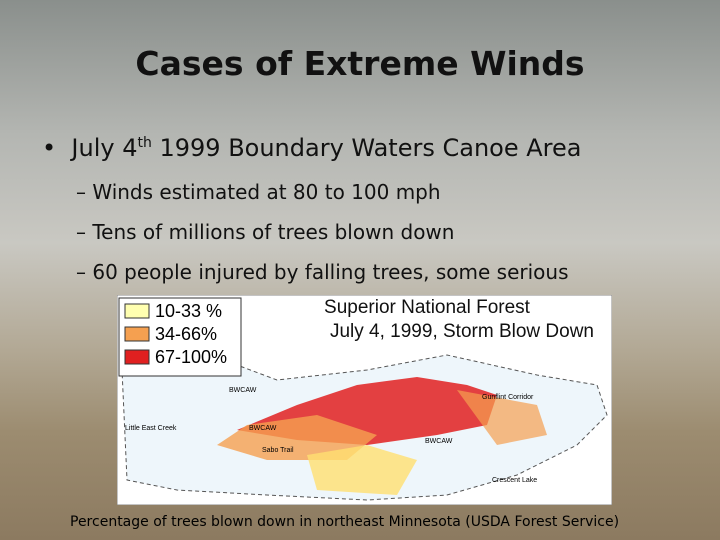 This screenshot has width=720, height=540. I want to click on sub-bullet: – Winds estimated at 80 to 100 mph, so click(258, 192).